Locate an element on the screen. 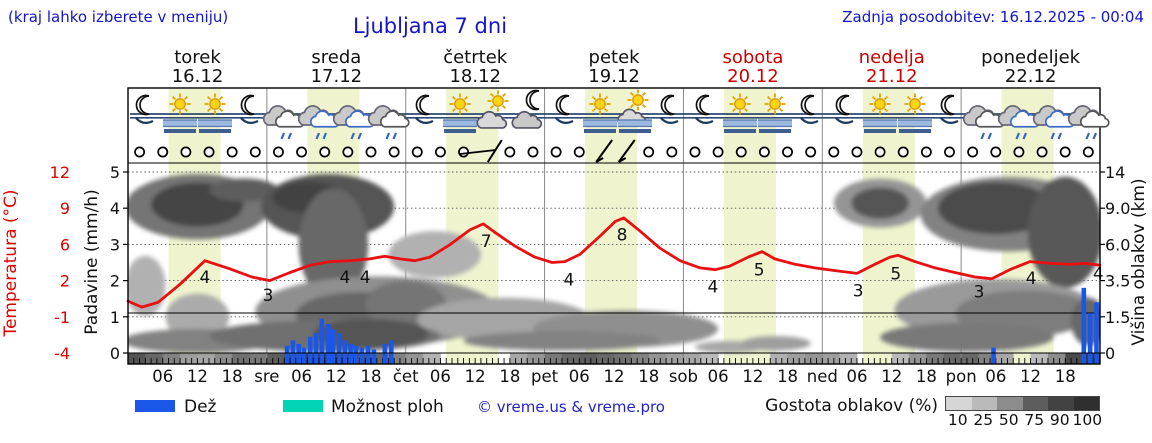 The height and width of the screenshot is (443, 1152). day-name: četrtek is located at coordinates (475, 57).